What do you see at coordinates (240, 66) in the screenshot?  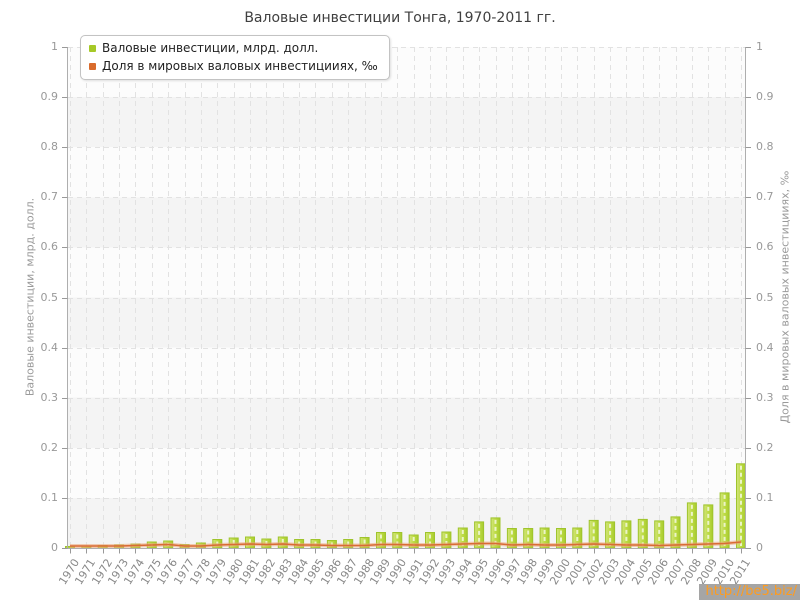 I see `legend-label: Доля в мировых валовых инвестицииях, ‰` at bounding box center [240, 66].